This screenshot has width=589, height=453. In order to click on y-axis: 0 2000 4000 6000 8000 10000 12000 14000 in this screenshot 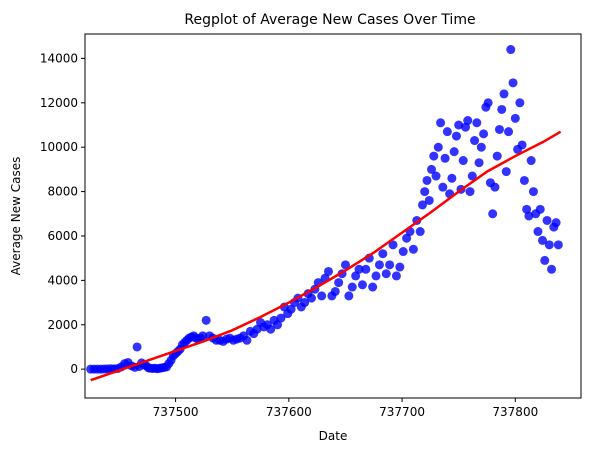, I will do `click(62, 213)`.